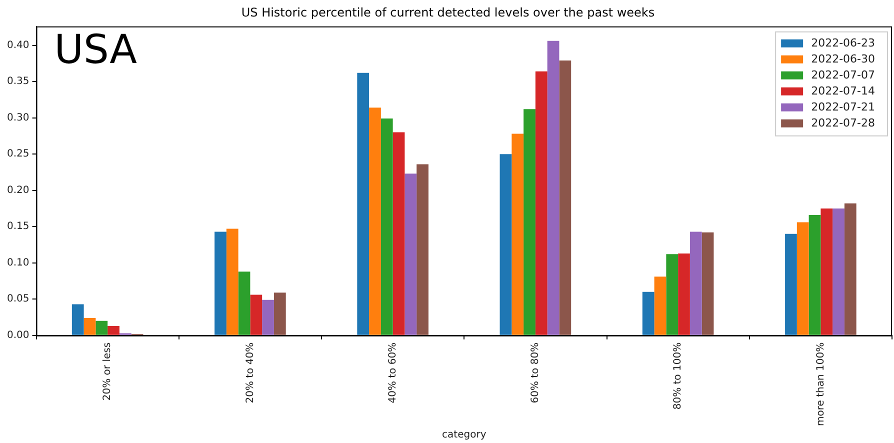  I want to click on chart-title: US Historic percentile of current detected levels over the past weeks, so click(448, 12).